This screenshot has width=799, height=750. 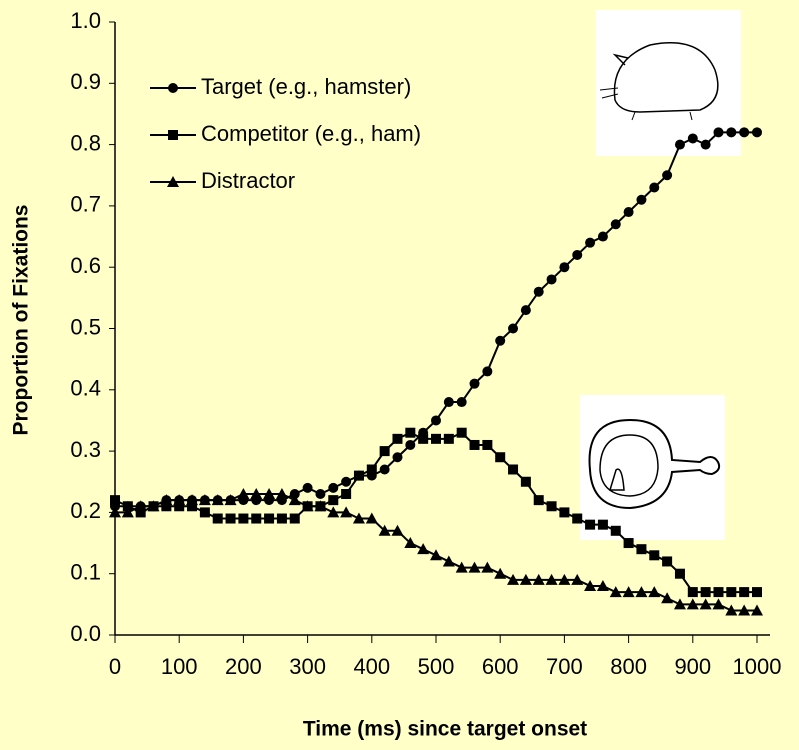 I want to click on x-tick-label: 900, so click(x=692, y=666).